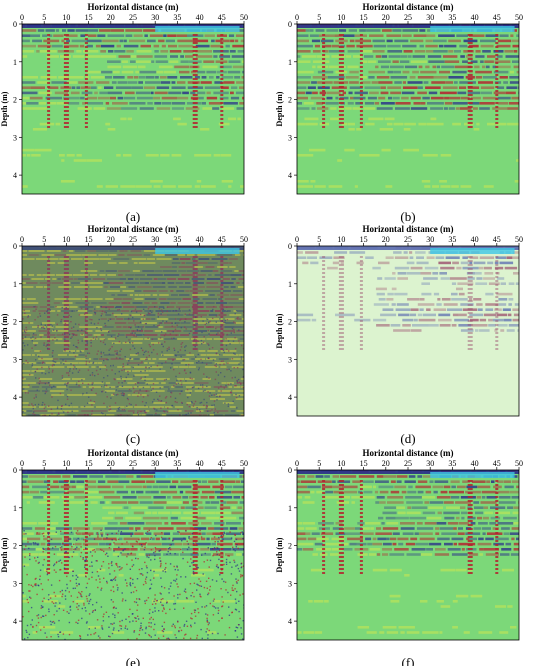  I want to click on panel-caption-c: (c), so click(133, 438).